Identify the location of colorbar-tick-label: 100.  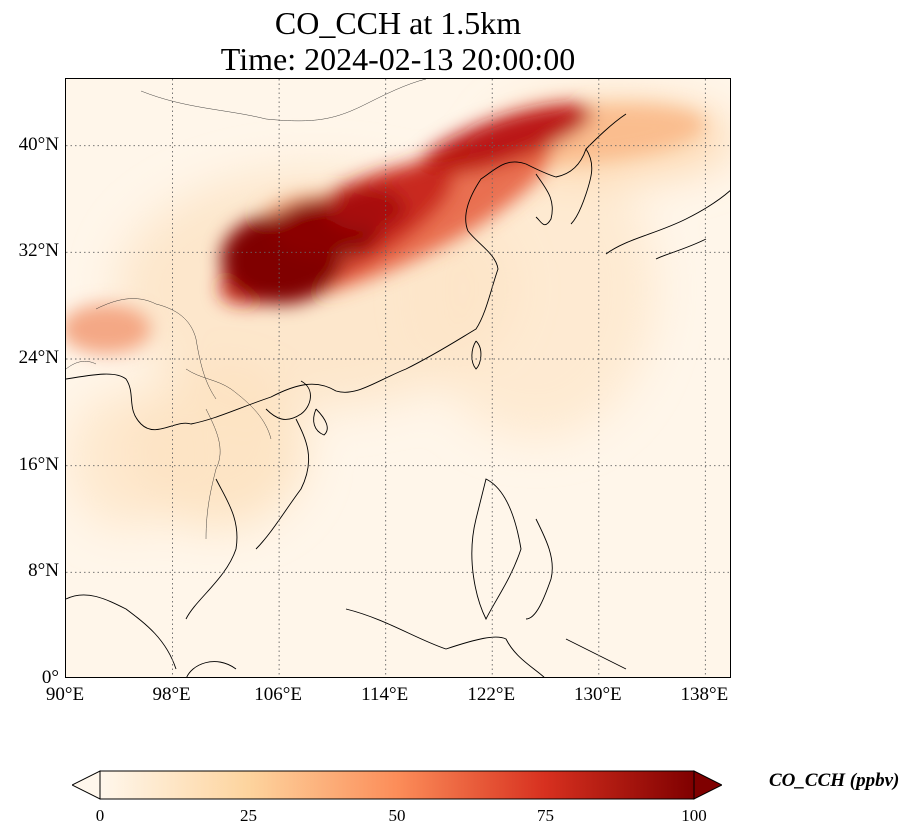
(694, 815).